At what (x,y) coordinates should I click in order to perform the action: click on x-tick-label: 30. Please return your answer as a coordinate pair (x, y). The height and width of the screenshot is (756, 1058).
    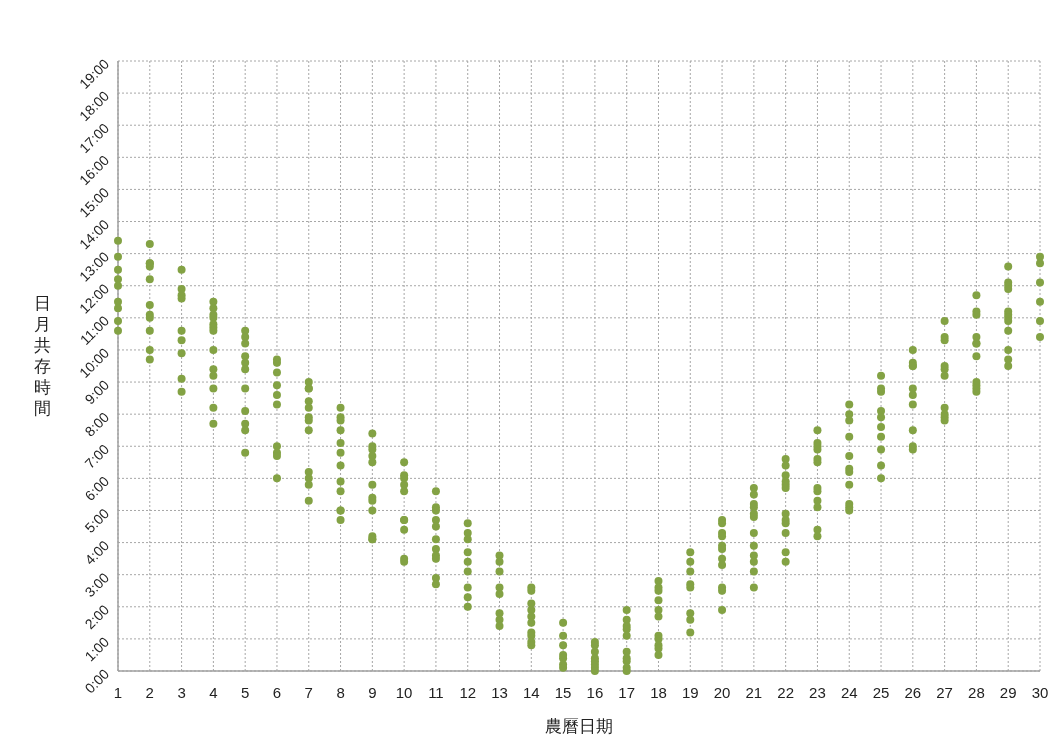
    Looking at the image, I should click on (1040, 692).